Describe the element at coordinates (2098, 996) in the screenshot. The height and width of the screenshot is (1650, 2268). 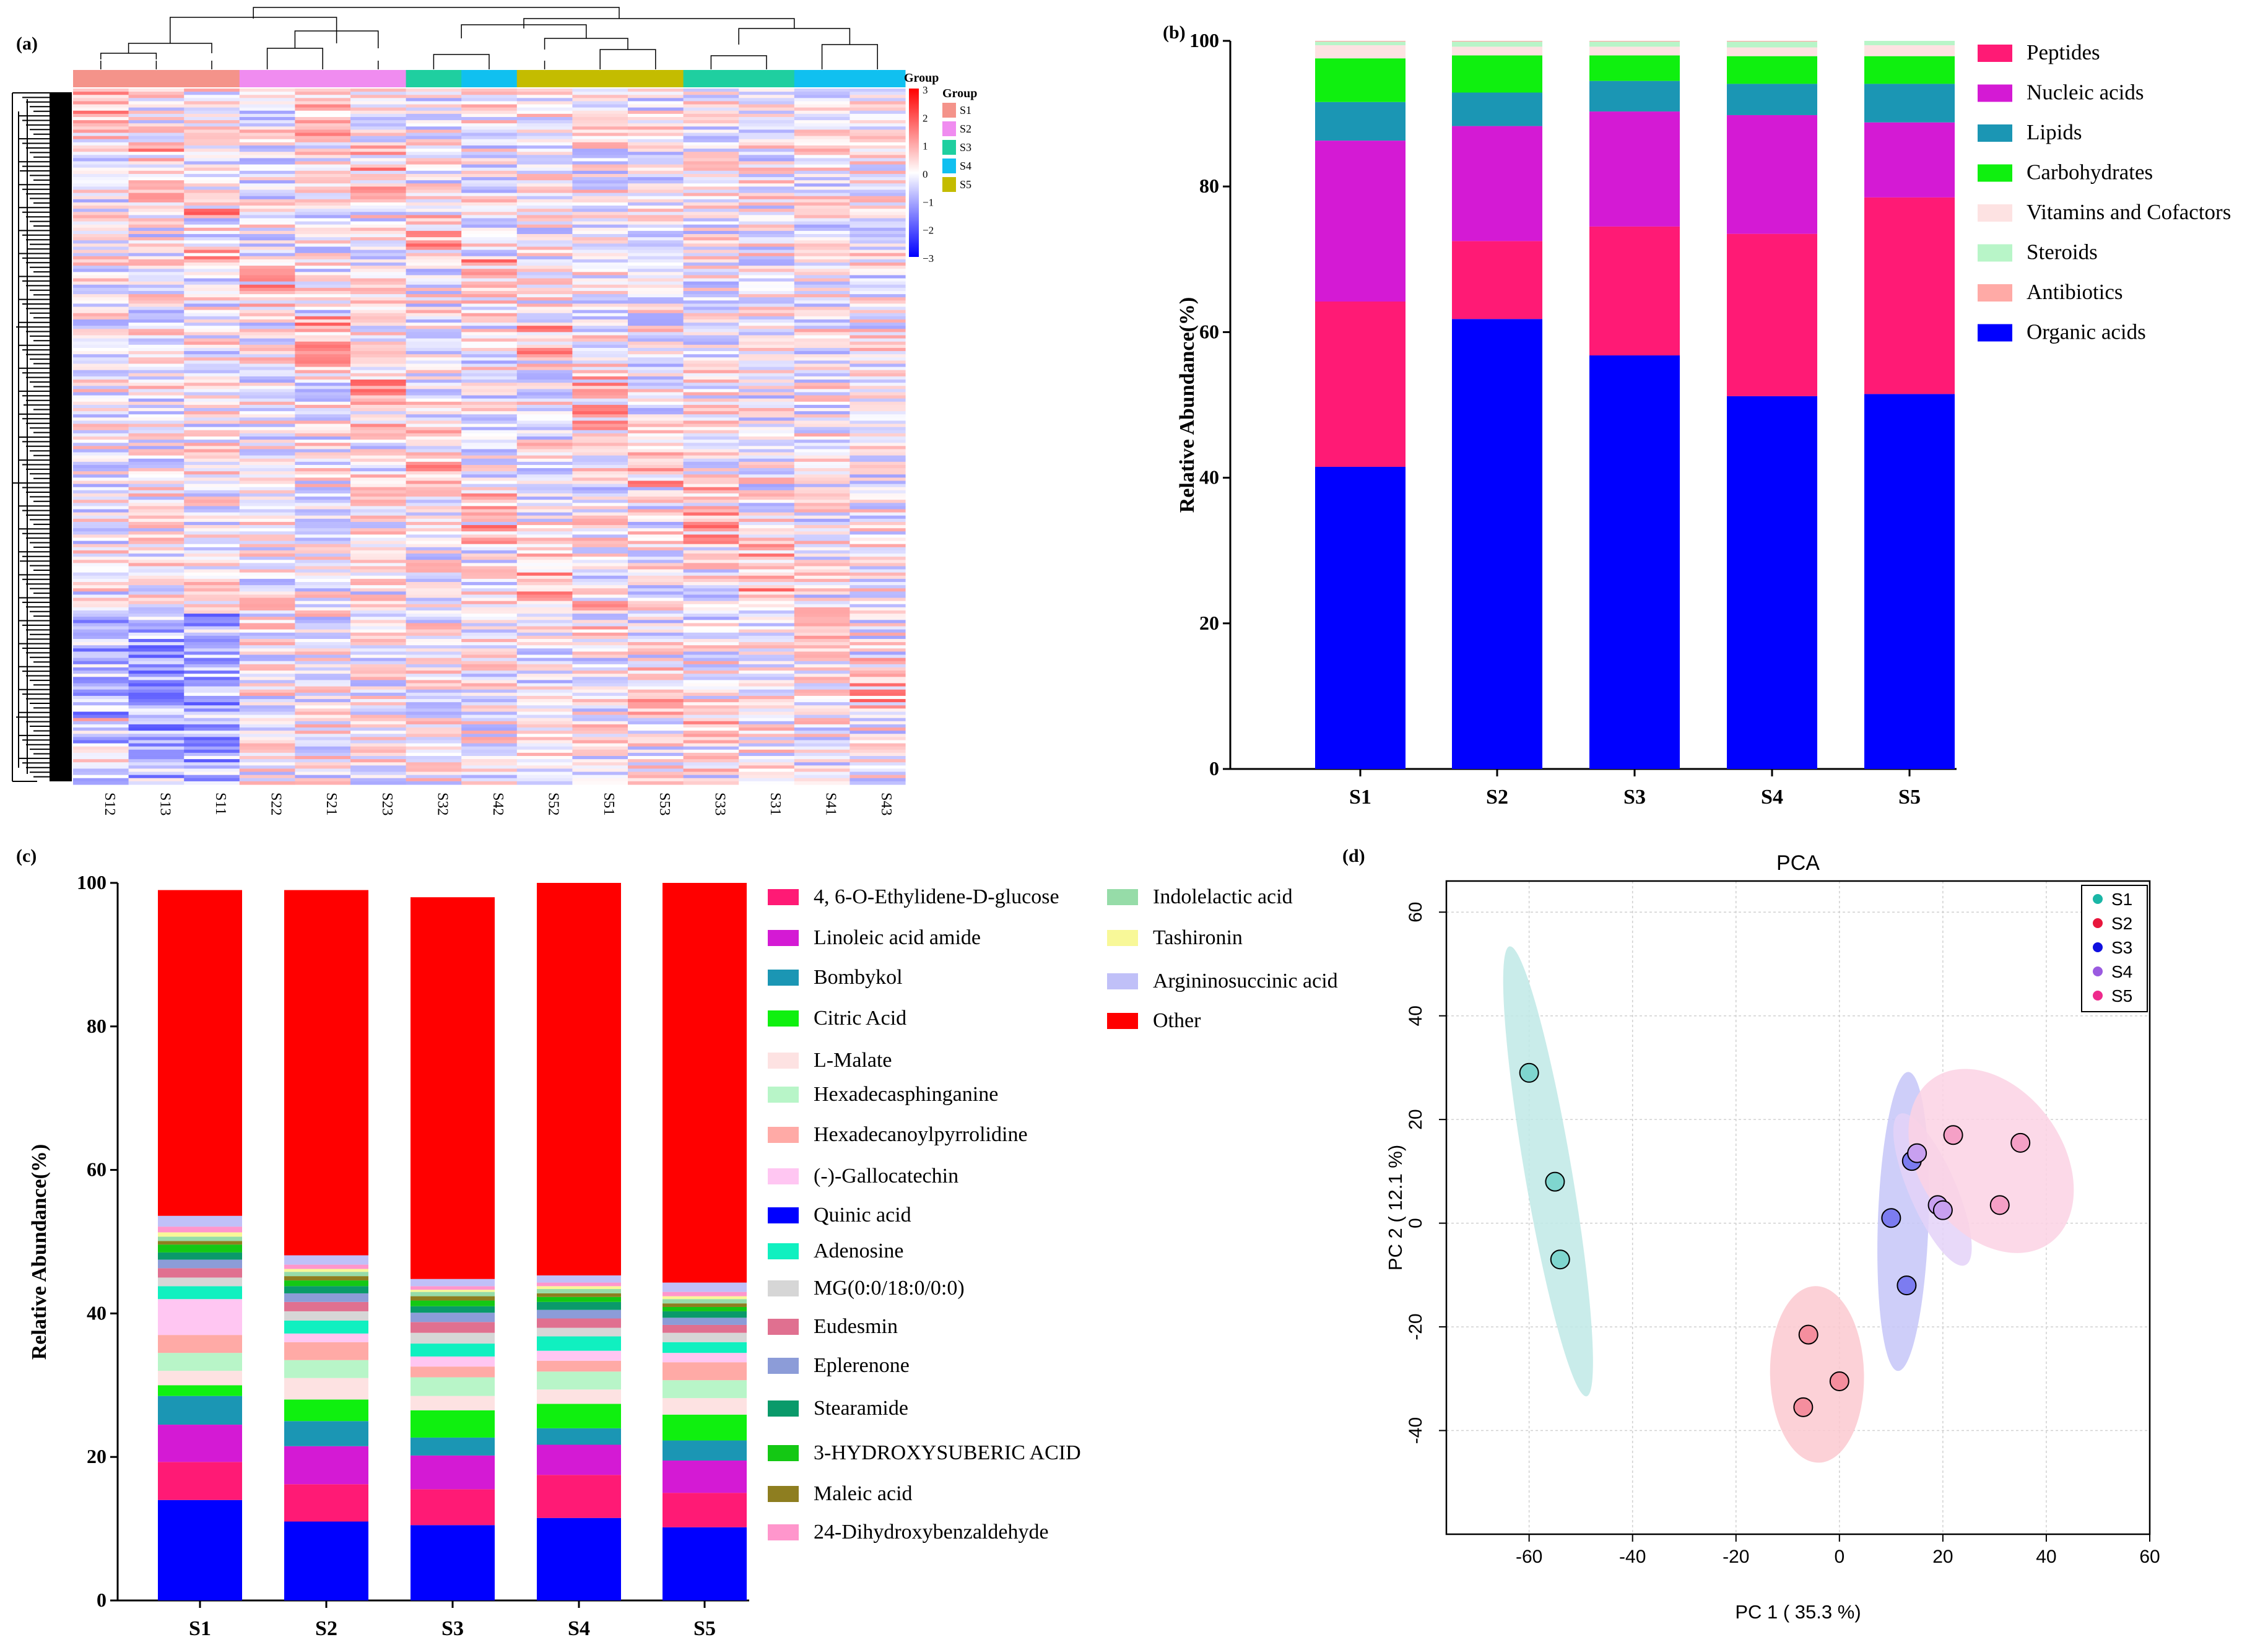
I see `legend-dot-s5` at that location.